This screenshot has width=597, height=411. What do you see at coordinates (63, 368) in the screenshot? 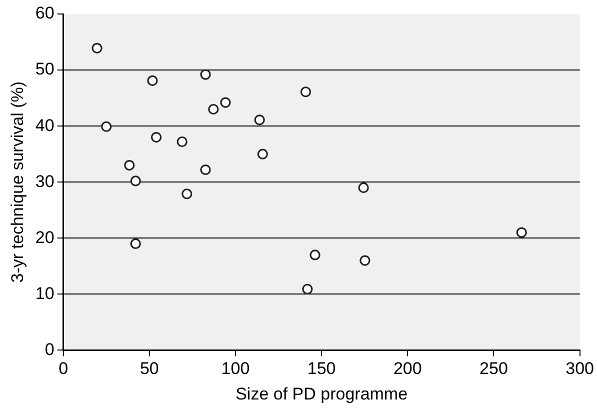
I see `x-tick-label: 0` at bounding box center [63, 368].